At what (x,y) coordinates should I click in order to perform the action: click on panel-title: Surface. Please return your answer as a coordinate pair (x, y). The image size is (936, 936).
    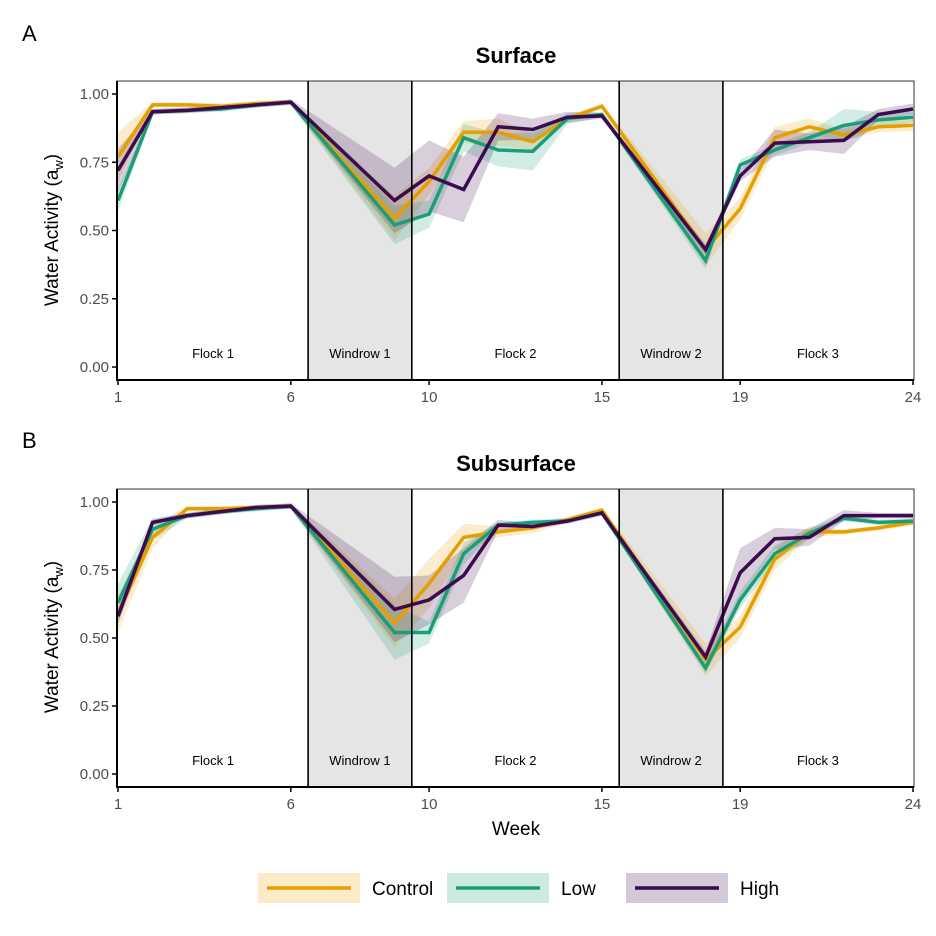
    Looking at the image, I should click on (516, 55).